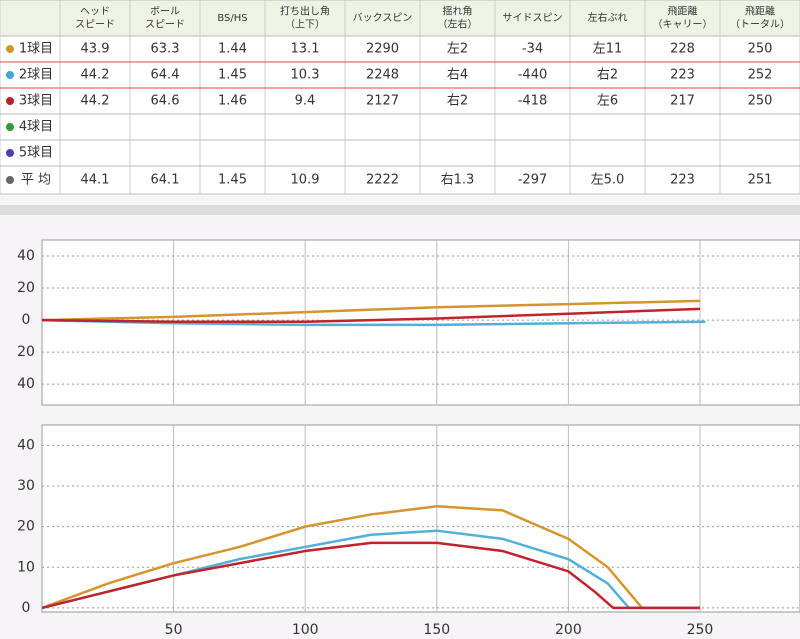 This screenshot has height=639, width=800. Describe the element at coordinates (382, 75) in the screenshot. I see `cell: 2248` at that location.